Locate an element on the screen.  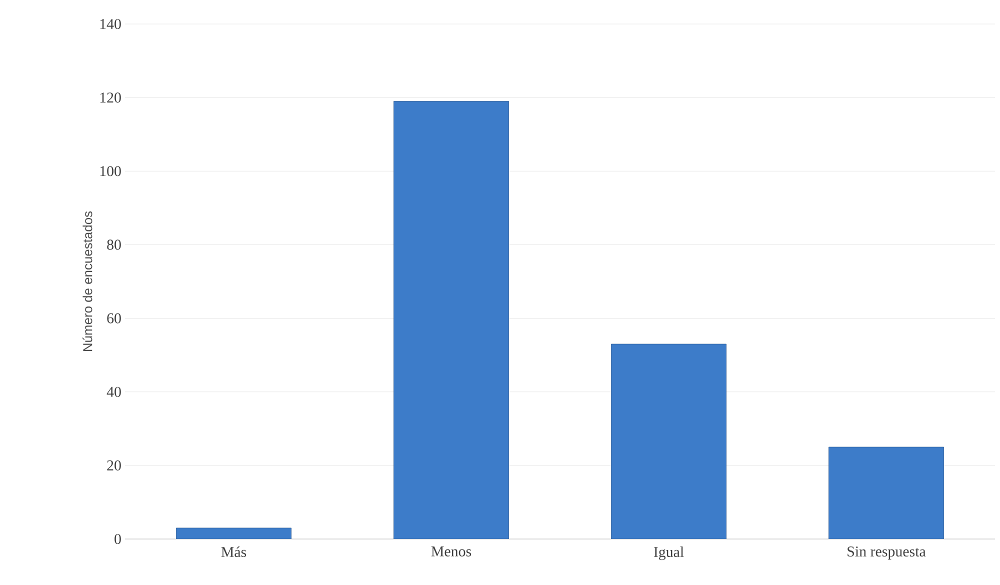
y-tick-label: 20 is located at coordinates (114, 465).